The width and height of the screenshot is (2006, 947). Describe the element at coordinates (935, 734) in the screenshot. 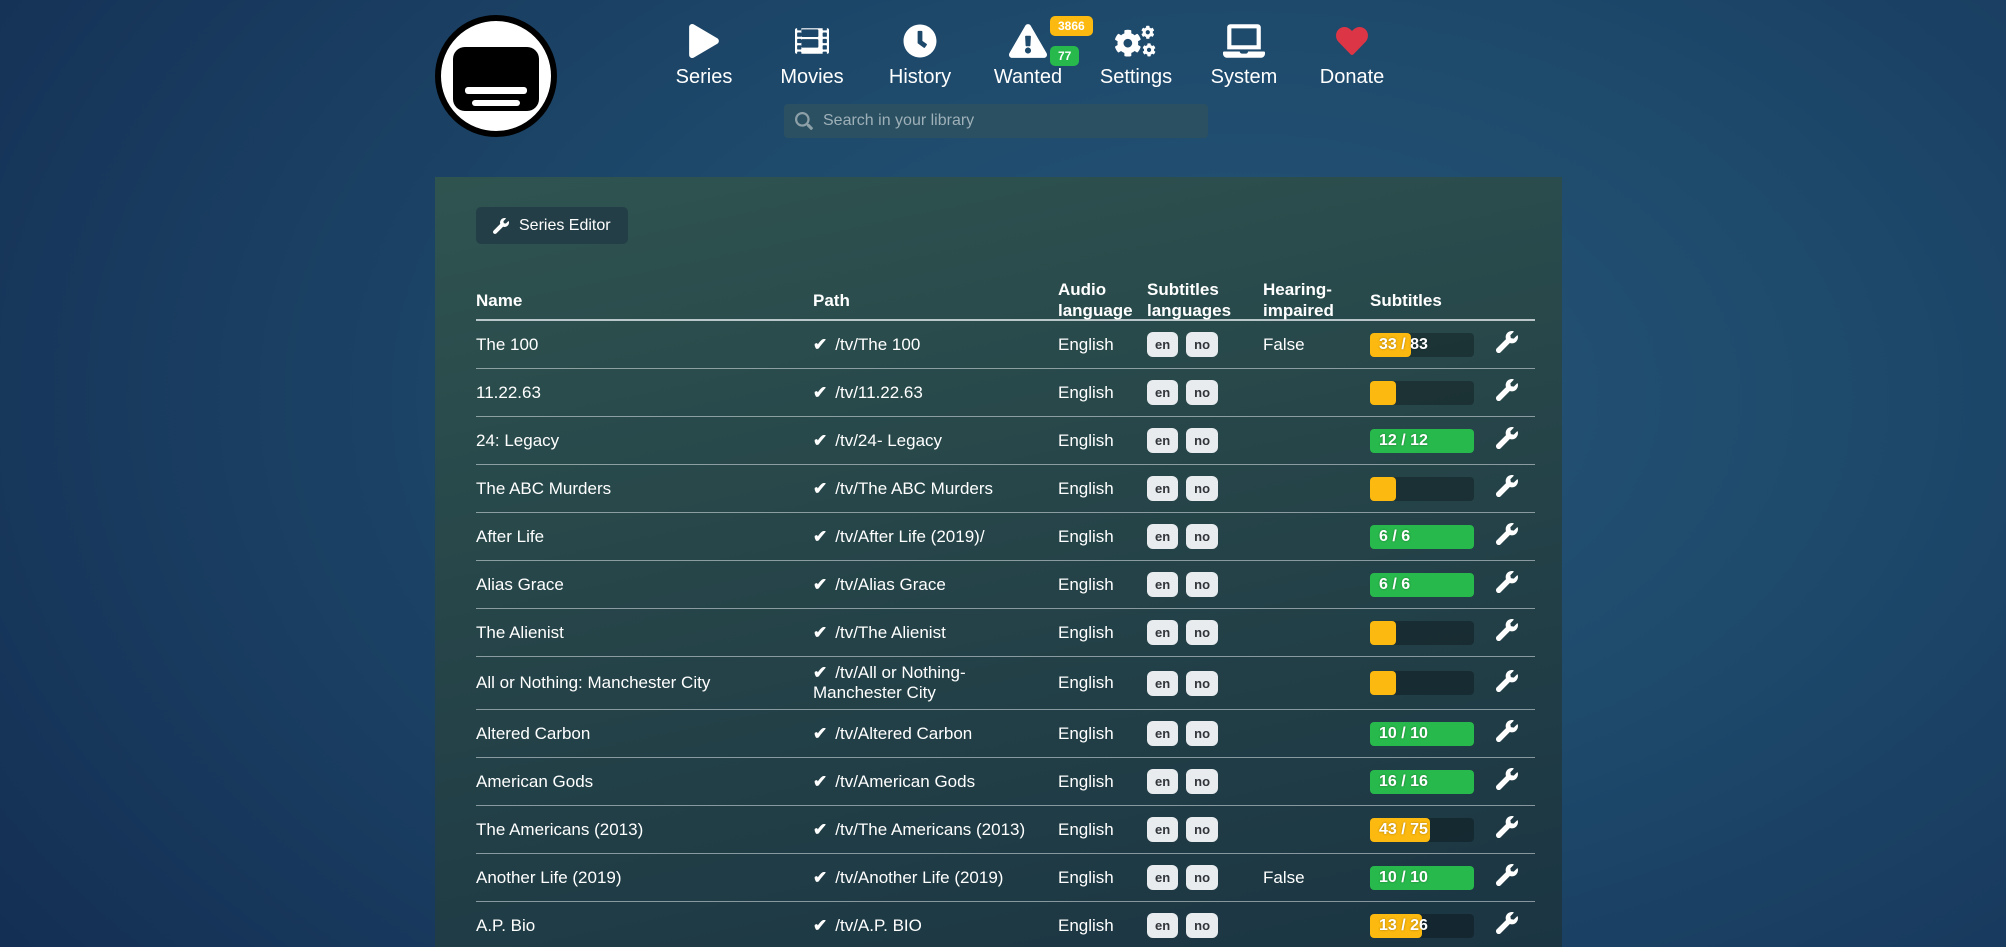

I see `series-path: ✔ /tv/Altered Carbon` at that location.